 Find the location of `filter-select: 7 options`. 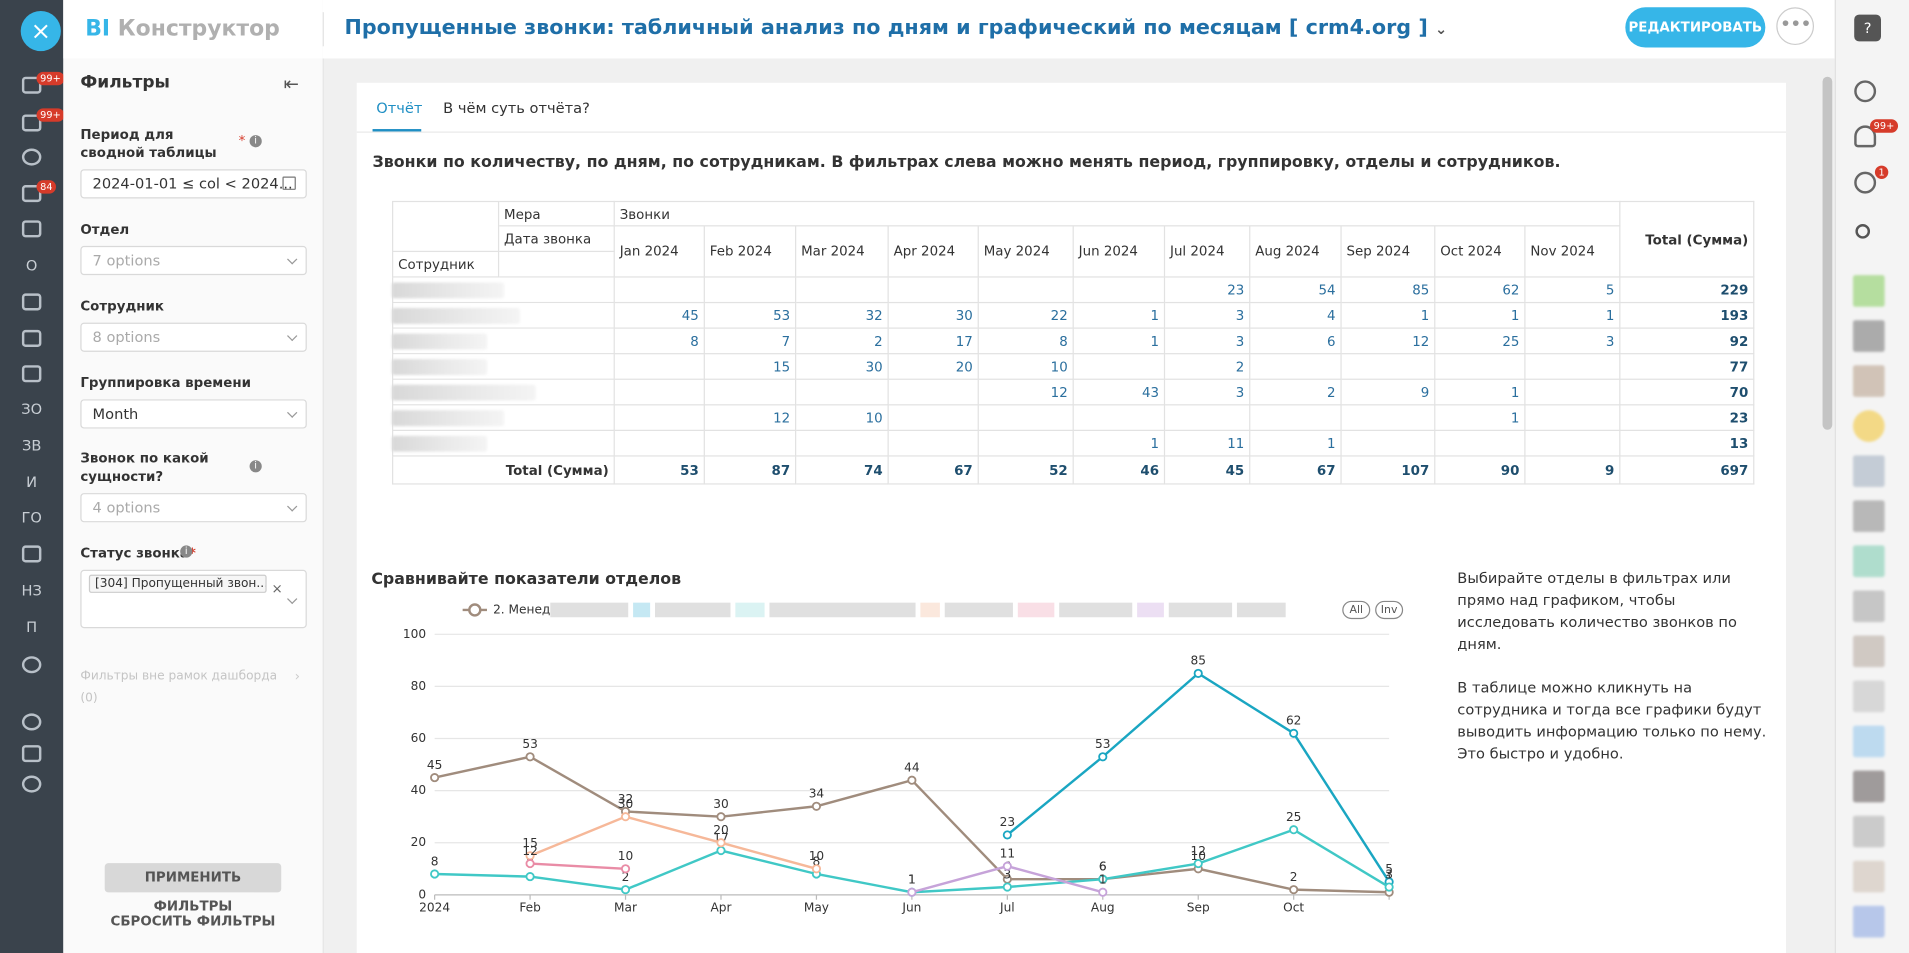

filter-select: 7 options is located at coordinates (193, 260).